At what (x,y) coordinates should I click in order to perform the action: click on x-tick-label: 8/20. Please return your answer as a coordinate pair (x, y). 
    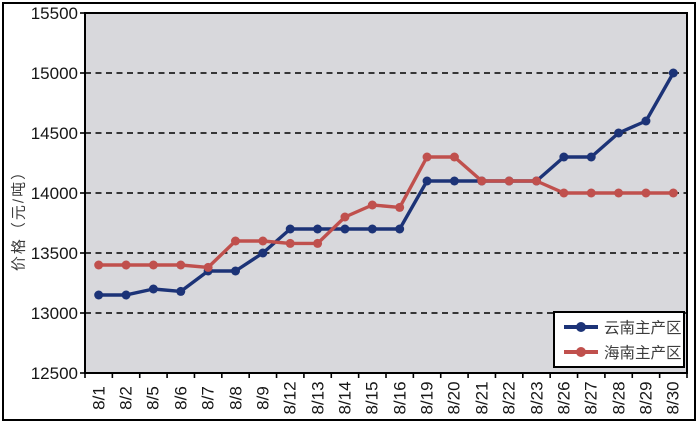
    Looking at the image, I should click on (454, 398).